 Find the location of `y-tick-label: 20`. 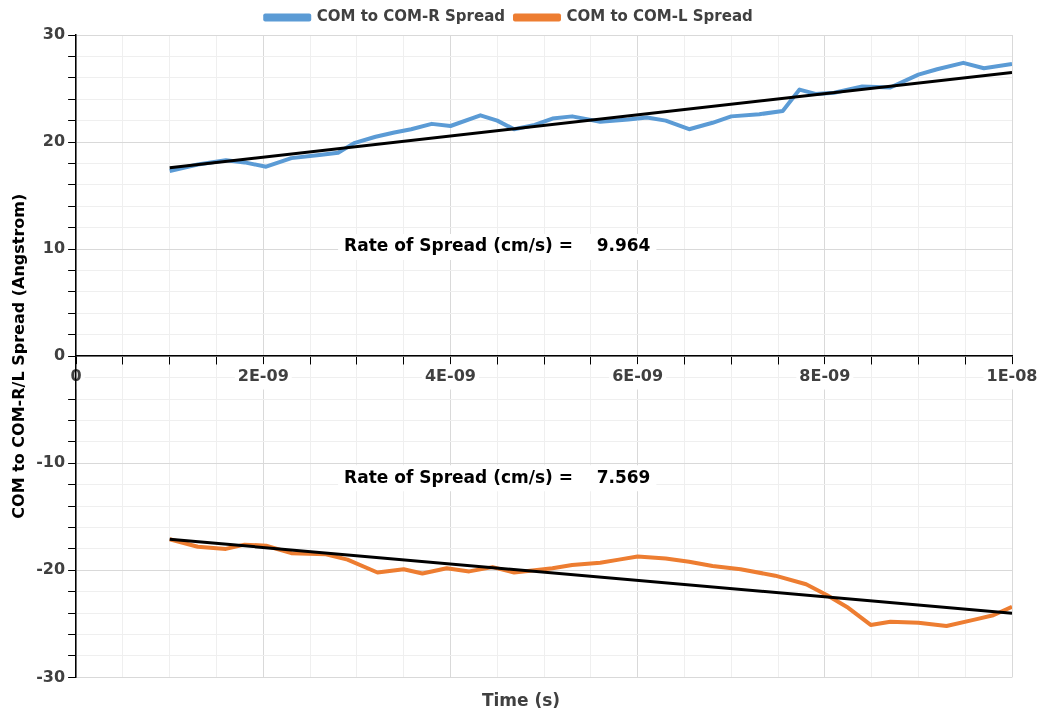

y-tick-label: 20 is located at coordinates (54, 141).